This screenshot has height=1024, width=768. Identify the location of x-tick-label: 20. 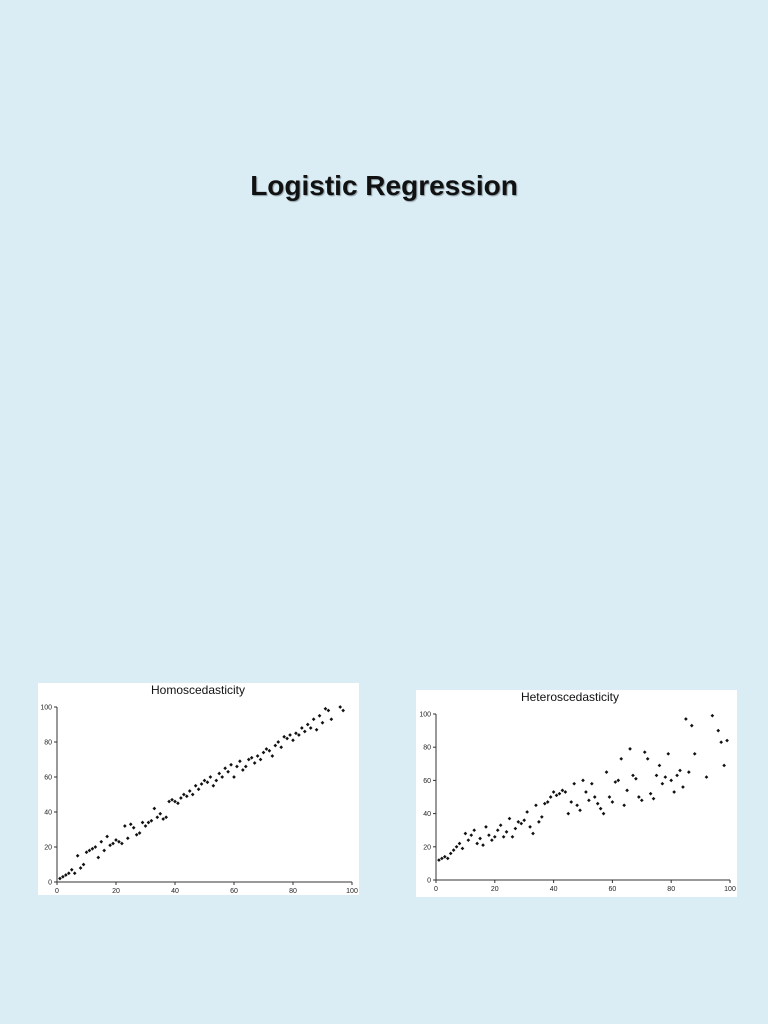
(495, 889).